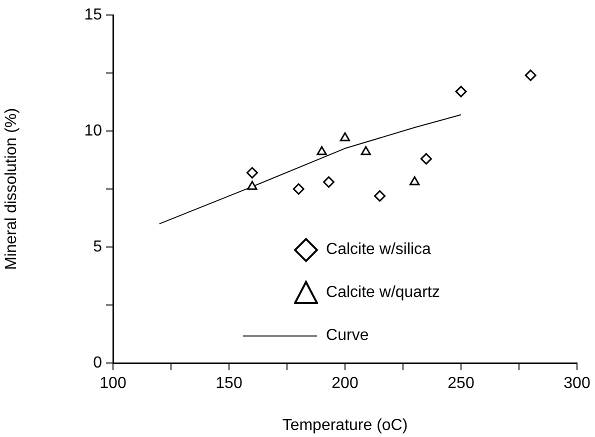 This screenshot has width=595, height=437. What do you see at coordinates (577, 383) in the screenshot?
I see `x-tick-label: 300` at bounding box center [577, 383].